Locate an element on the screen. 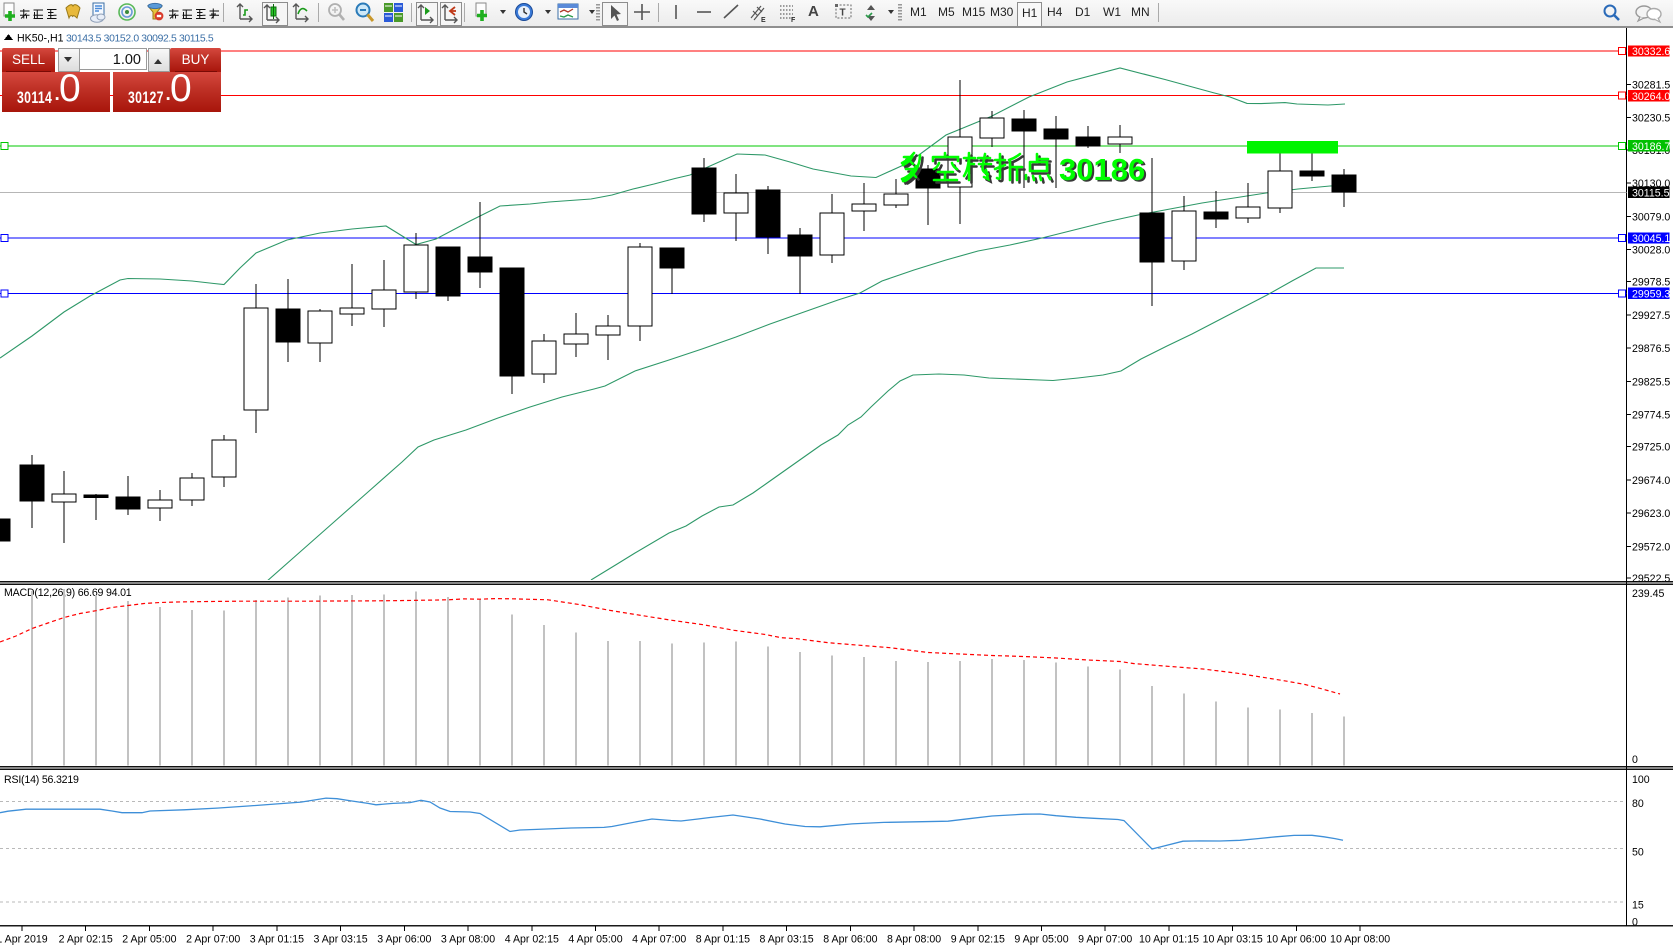 The image size is (1673, 948). svg-text: MACD(12,26,9) 66.69 94.01 is located at coordinates (68, 593).